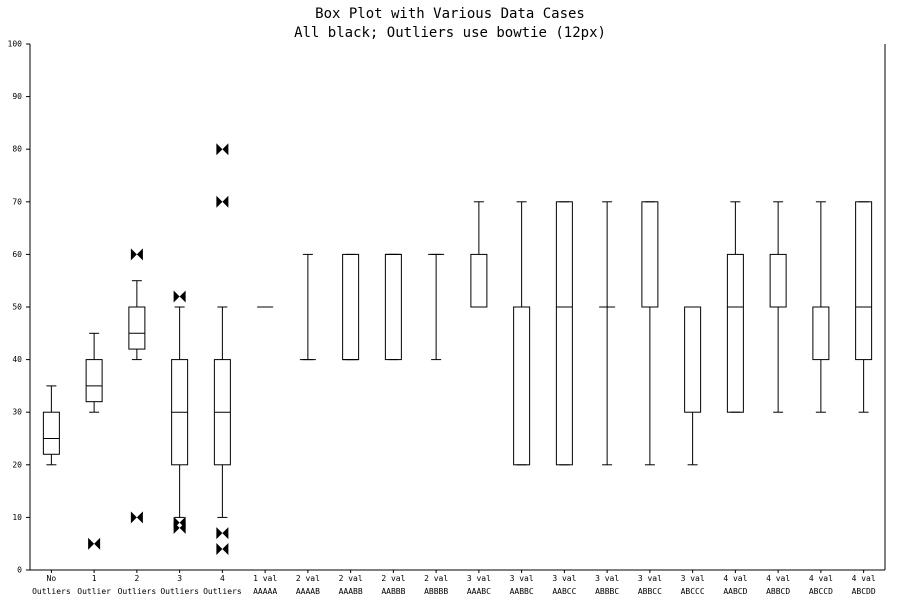 Image resolution: width=900 pixels, height=600 pixels. I want to click on y-tick-label: 90, so click(17, 96).